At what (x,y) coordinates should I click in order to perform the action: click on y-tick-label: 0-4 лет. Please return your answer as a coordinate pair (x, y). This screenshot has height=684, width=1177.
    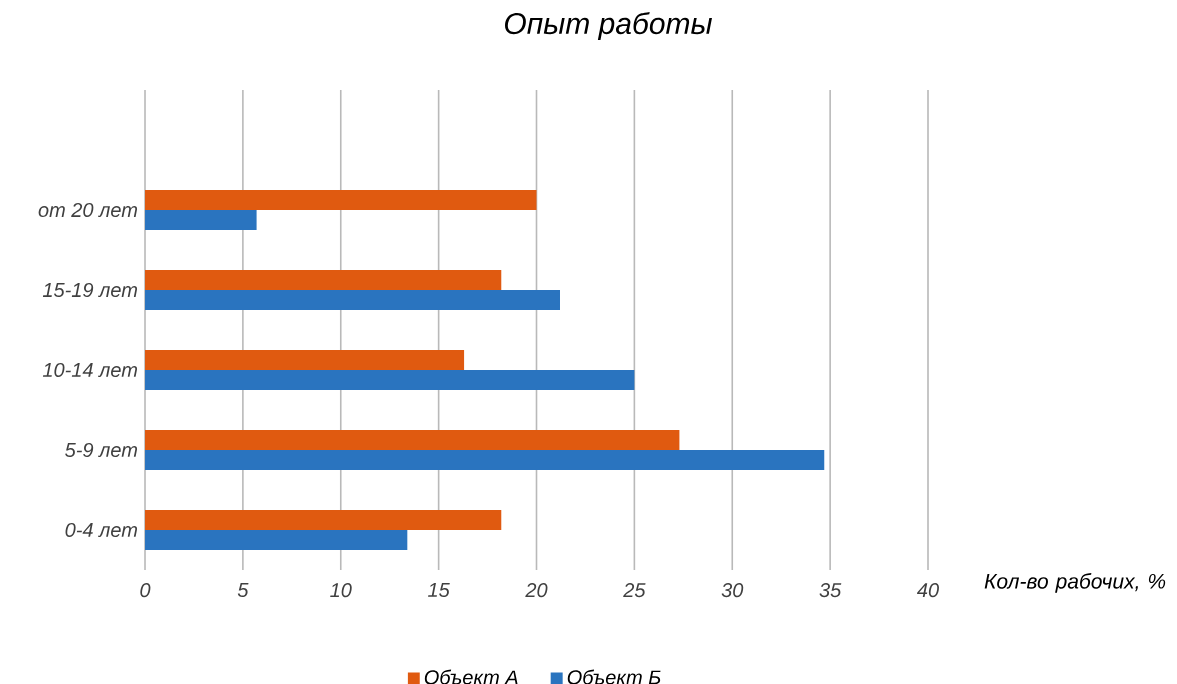
    Looking at the image, I should click on (101, 530).